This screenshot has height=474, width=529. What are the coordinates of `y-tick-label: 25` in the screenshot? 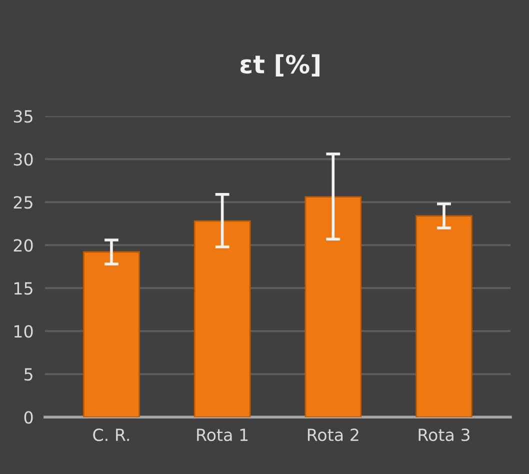 It's located at (23, 202).